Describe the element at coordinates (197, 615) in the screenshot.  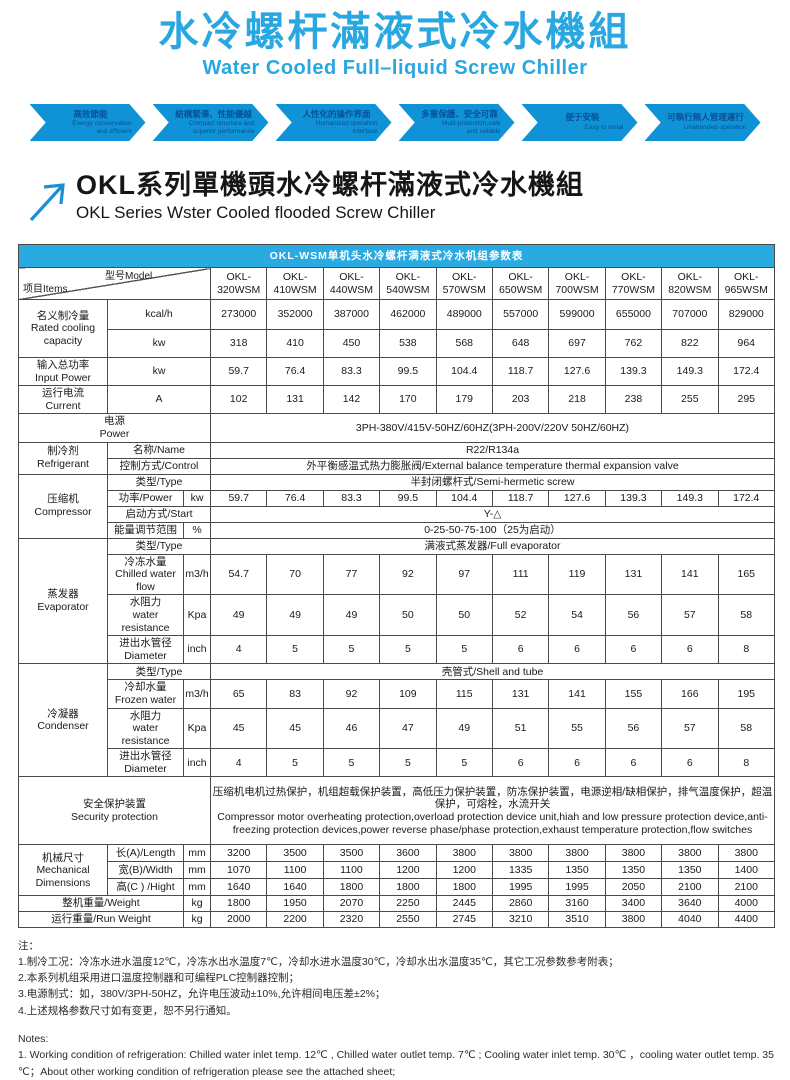
I see `row-unit: Kpa` at that location.